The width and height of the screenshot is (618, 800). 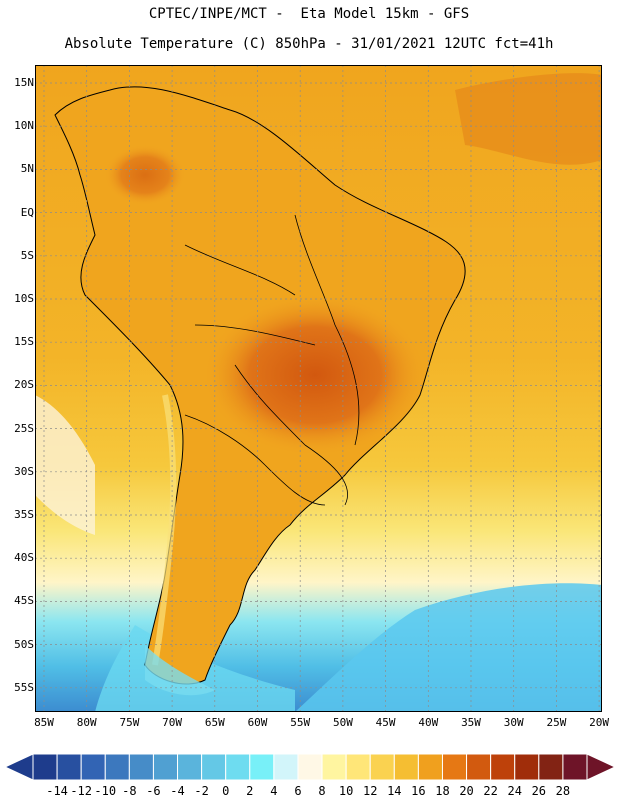 I want to click on hot-core, so click(x=315, y=375).